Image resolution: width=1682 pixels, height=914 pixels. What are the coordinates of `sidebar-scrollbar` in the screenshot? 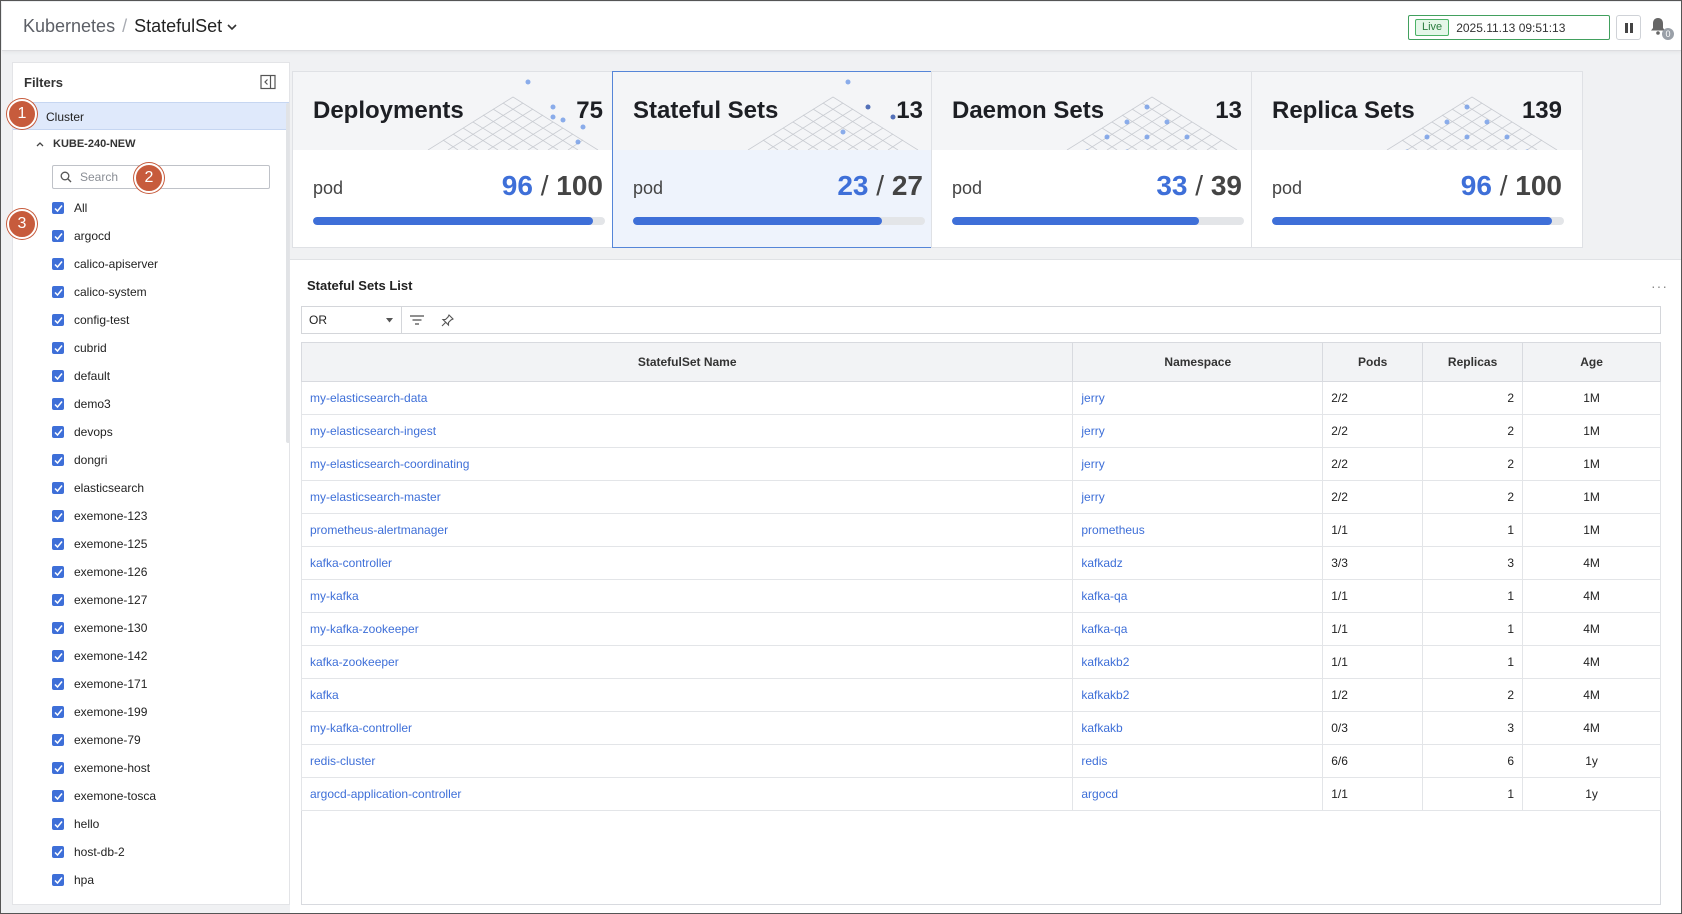 It's located at (287, 273).